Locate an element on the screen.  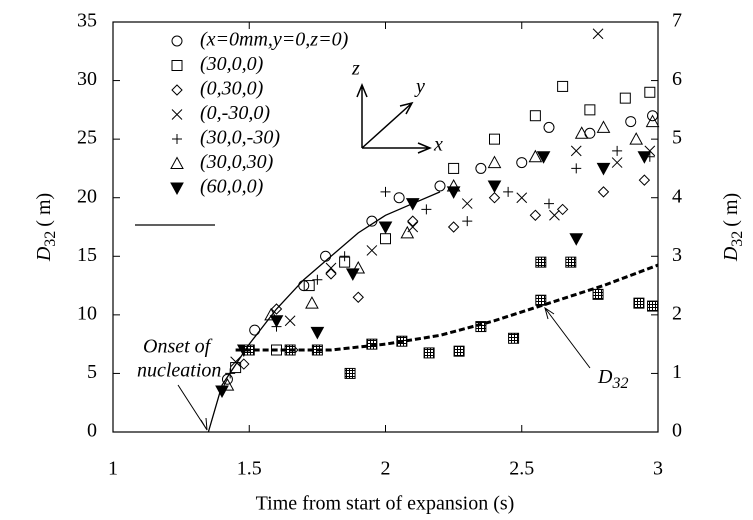
annotation-arrow is located at coordinates (192, 407).